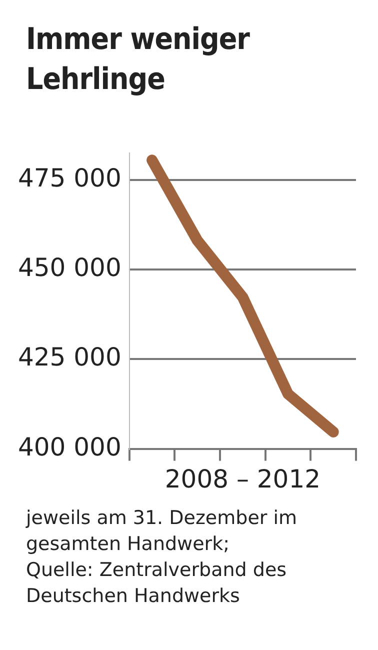 This screenshot has height=650, width=378. What do you see at coordinates (138, 60) in the screenshot?
I see `chart-title: Immer weniger Lehrlinge` at bounding box center [138, 60].